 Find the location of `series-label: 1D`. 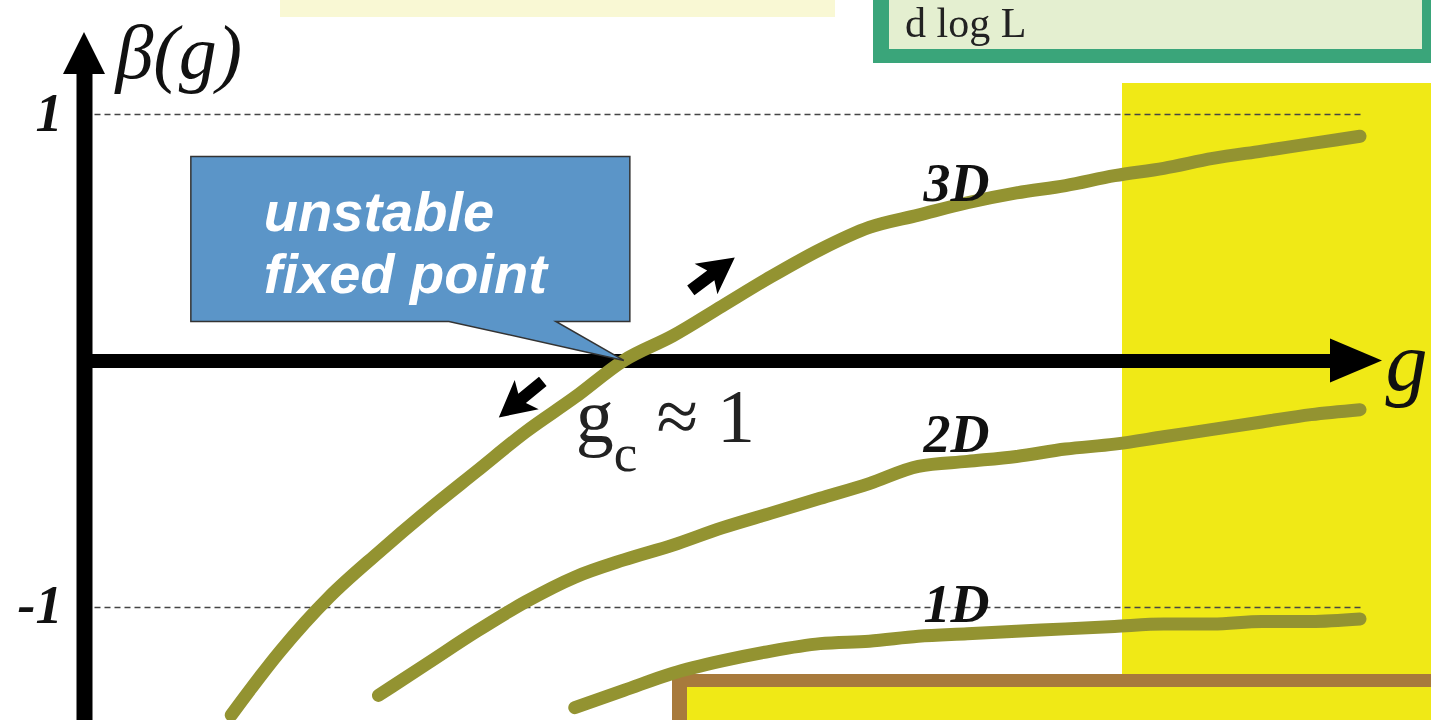

series-label: 1D is located at coordinates (956, 604).